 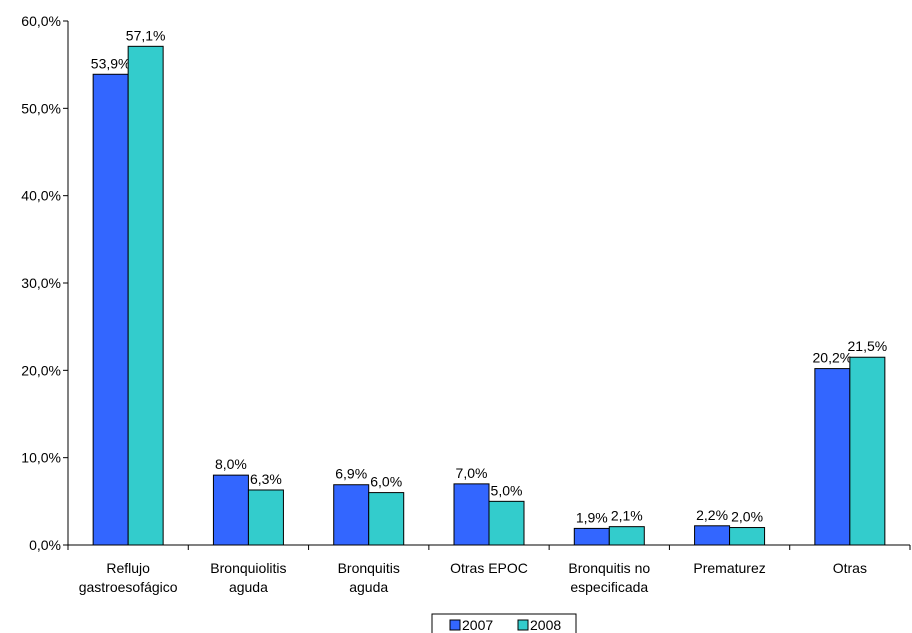 I want to click on data-label: 21,5%, so click(x=868, y=346).